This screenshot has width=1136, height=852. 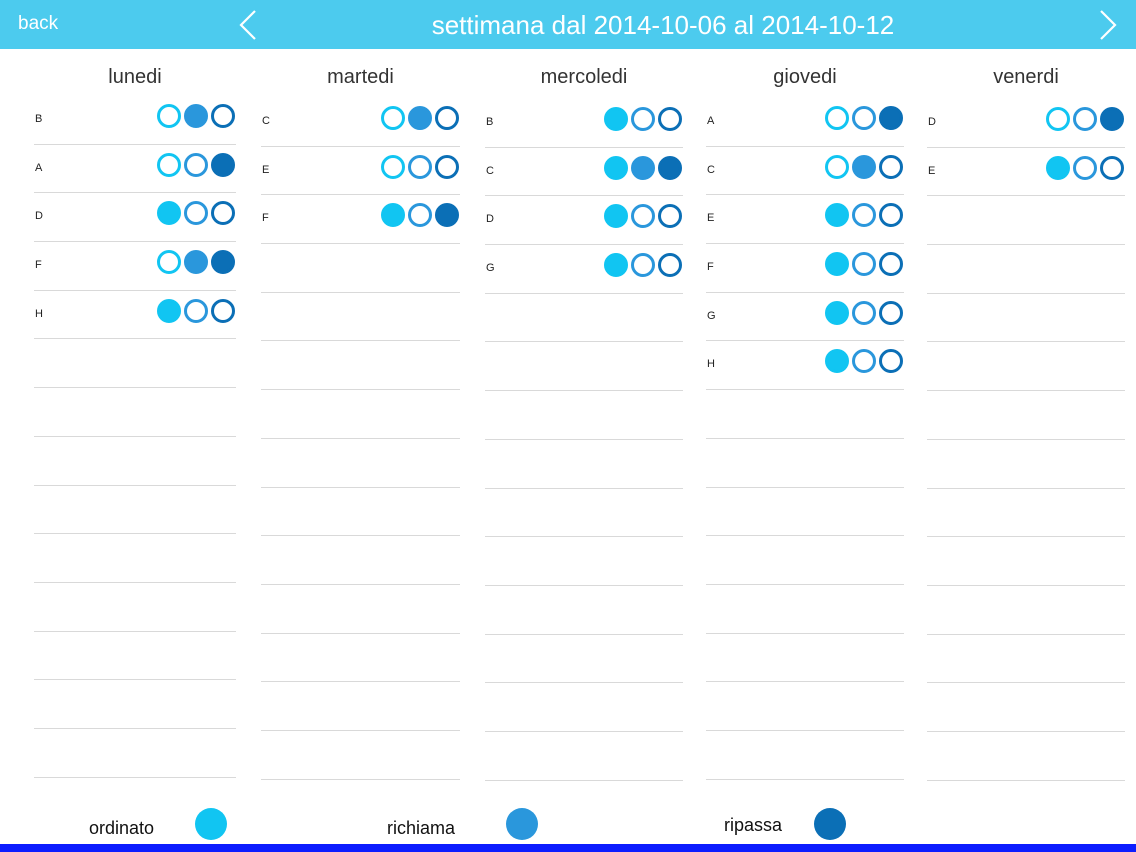 I want to click on entry-list: B A D F H, so click(x=135, y=437).